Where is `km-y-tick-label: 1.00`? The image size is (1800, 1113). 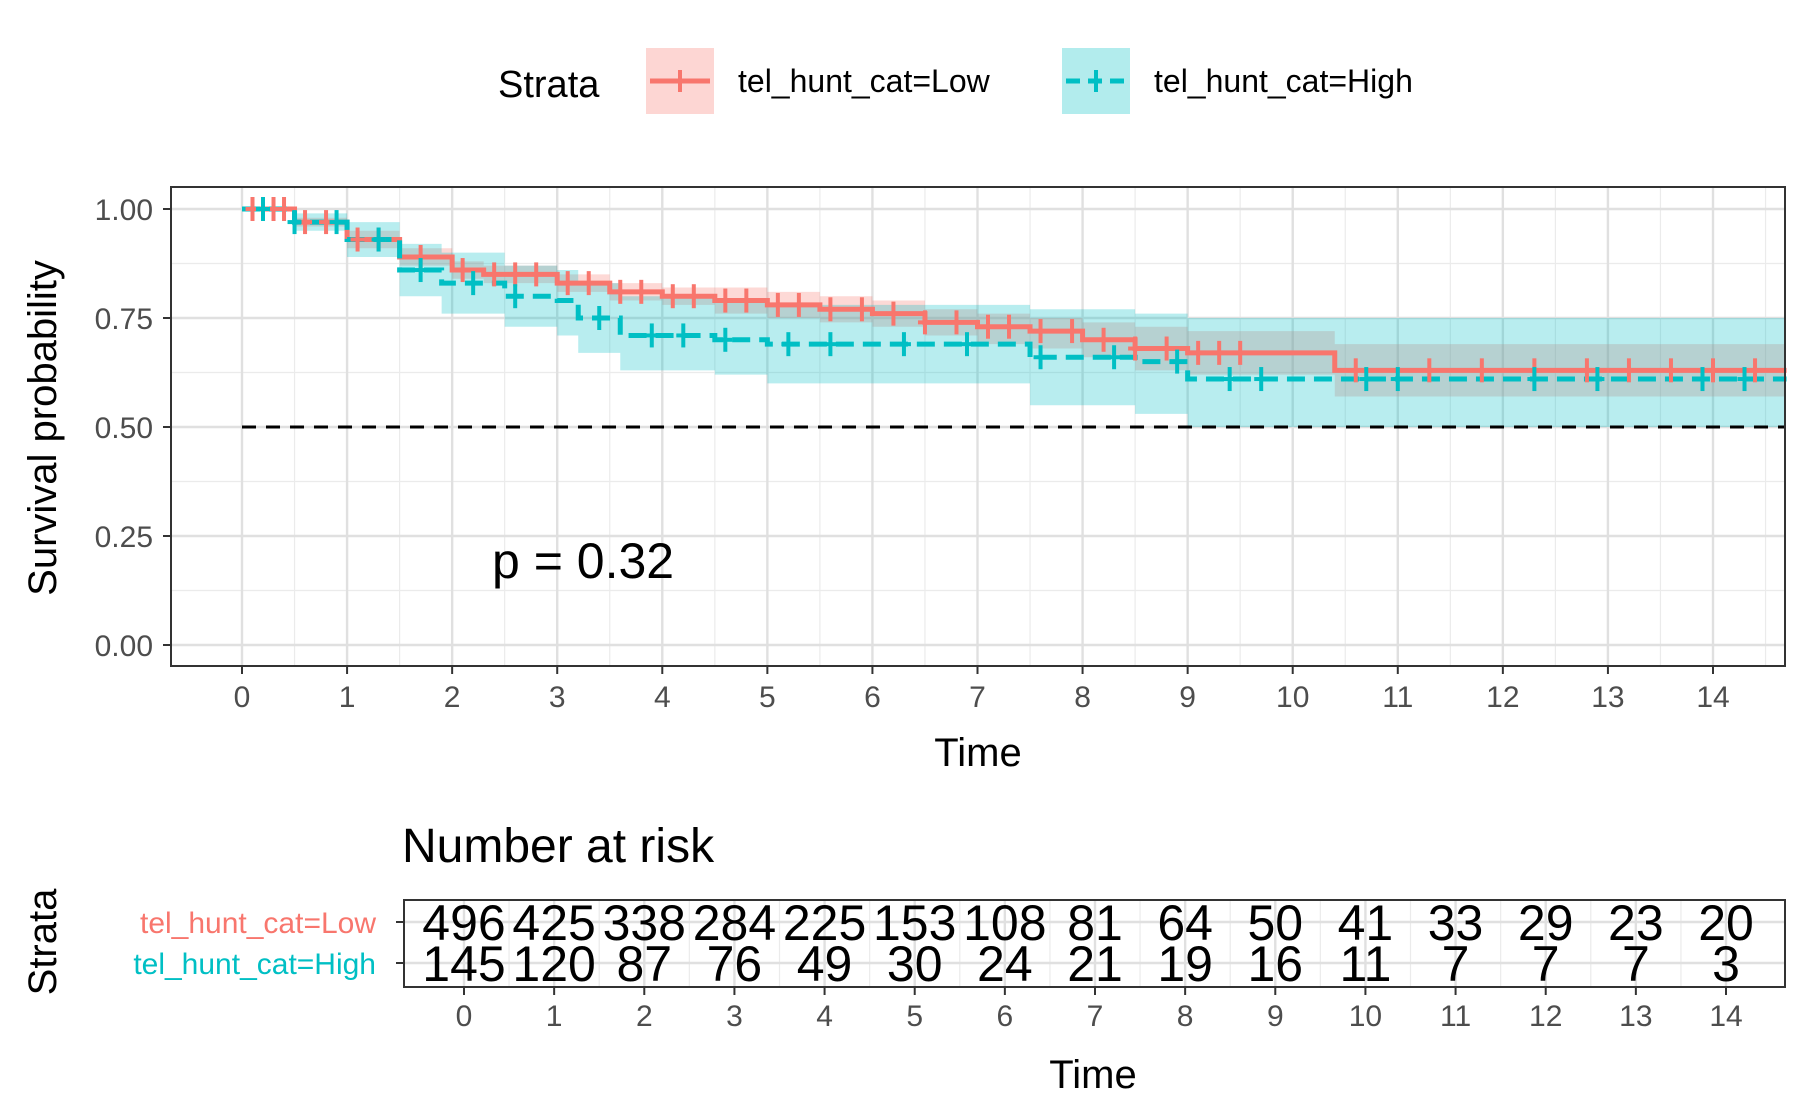
km-y-tick-label: 1.00 is located at coordinates (124, 210).